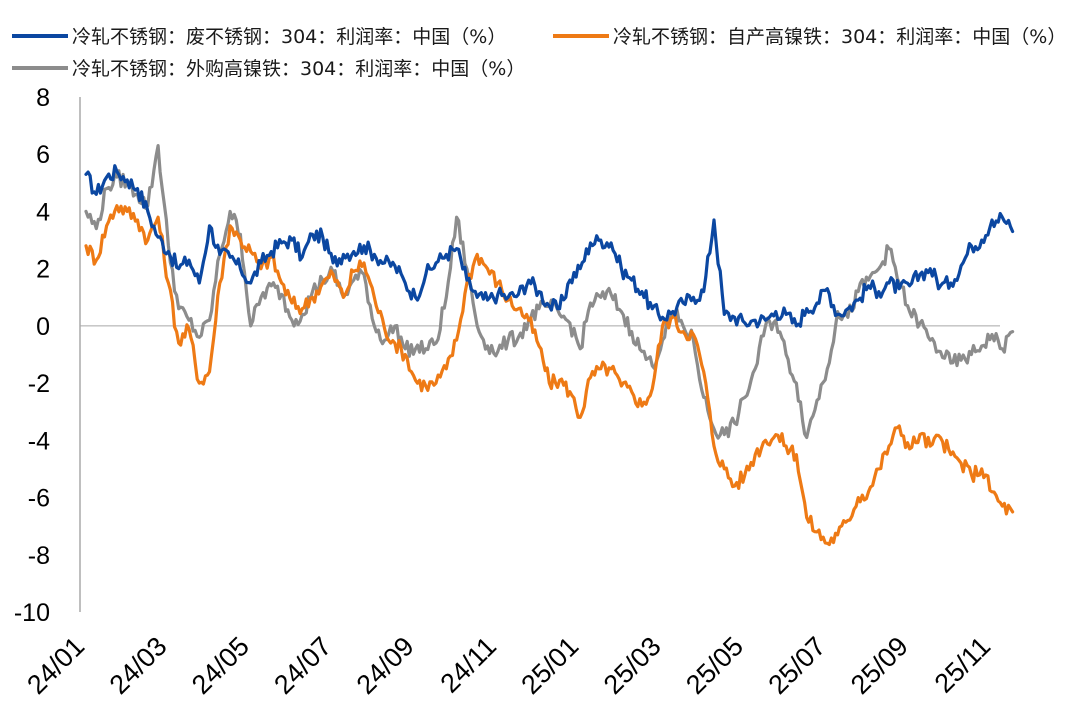 The width and height of the screenshot is (1080, 719). What do you see at coordinates (138, 665) in the screenshot?
I see `x-tick-label: 24/03` at bounding box center [138, 665].